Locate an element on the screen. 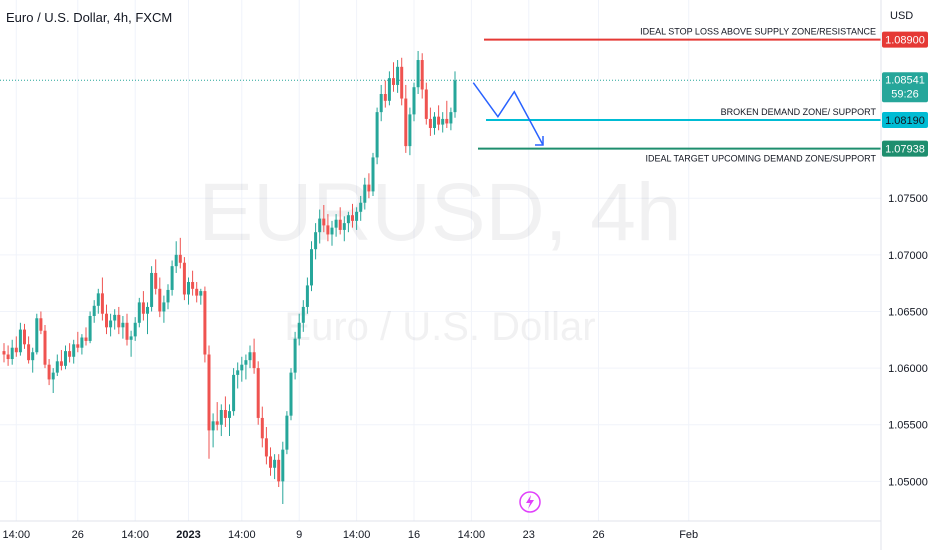 The image size is (932, 550). time-tick-label: 9 is located at coordinates (299, 535).